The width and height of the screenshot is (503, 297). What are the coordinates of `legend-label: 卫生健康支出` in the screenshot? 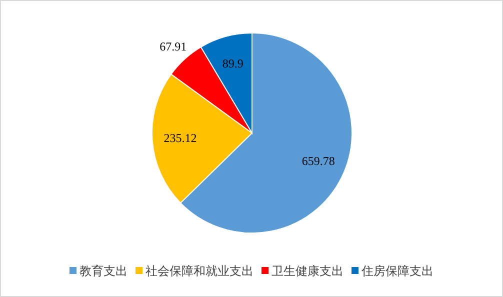 It's located at (308, 271).